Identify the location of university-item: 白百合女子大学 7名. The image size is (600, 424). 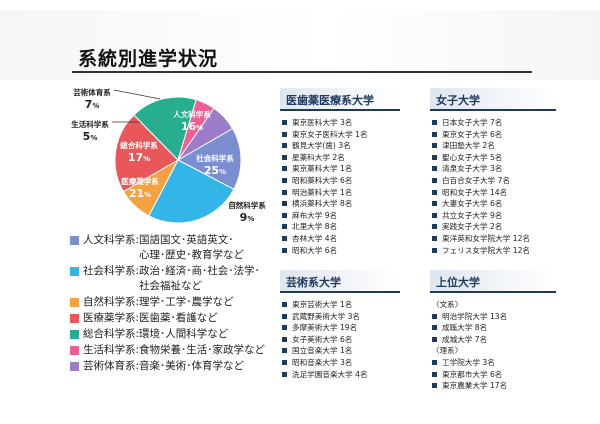
(493, 181).